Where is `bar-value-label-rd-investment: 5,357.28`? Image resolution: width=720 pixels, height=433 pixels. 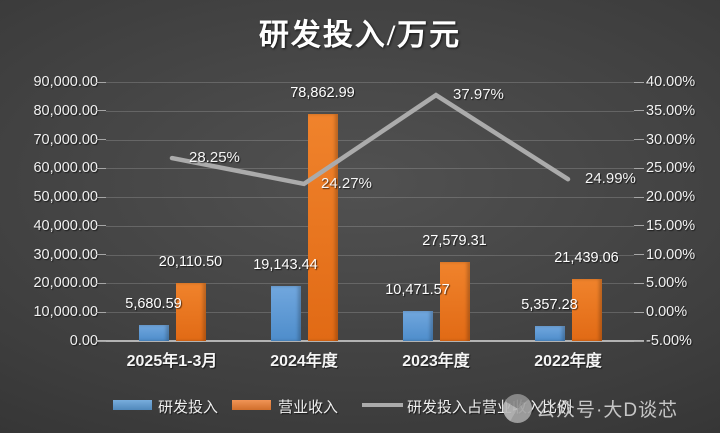 bar-value-label-rd-investment: 5,357.28 is located at coordinates (549, 304).